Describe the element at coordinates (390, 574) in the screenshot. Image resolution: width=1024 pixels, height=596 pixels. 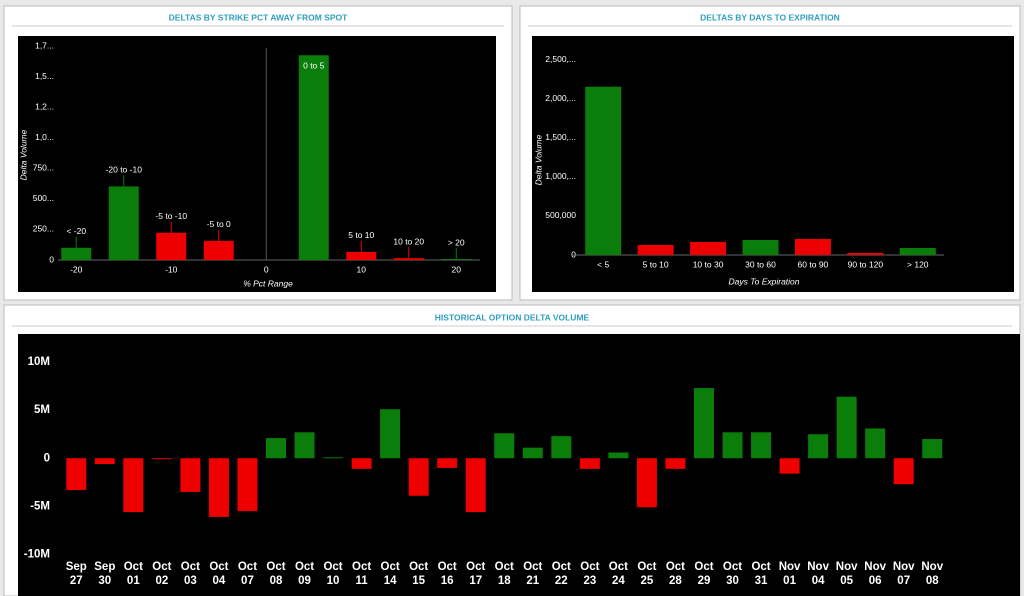
I see `x-tick-label: Oct 14` at that location.